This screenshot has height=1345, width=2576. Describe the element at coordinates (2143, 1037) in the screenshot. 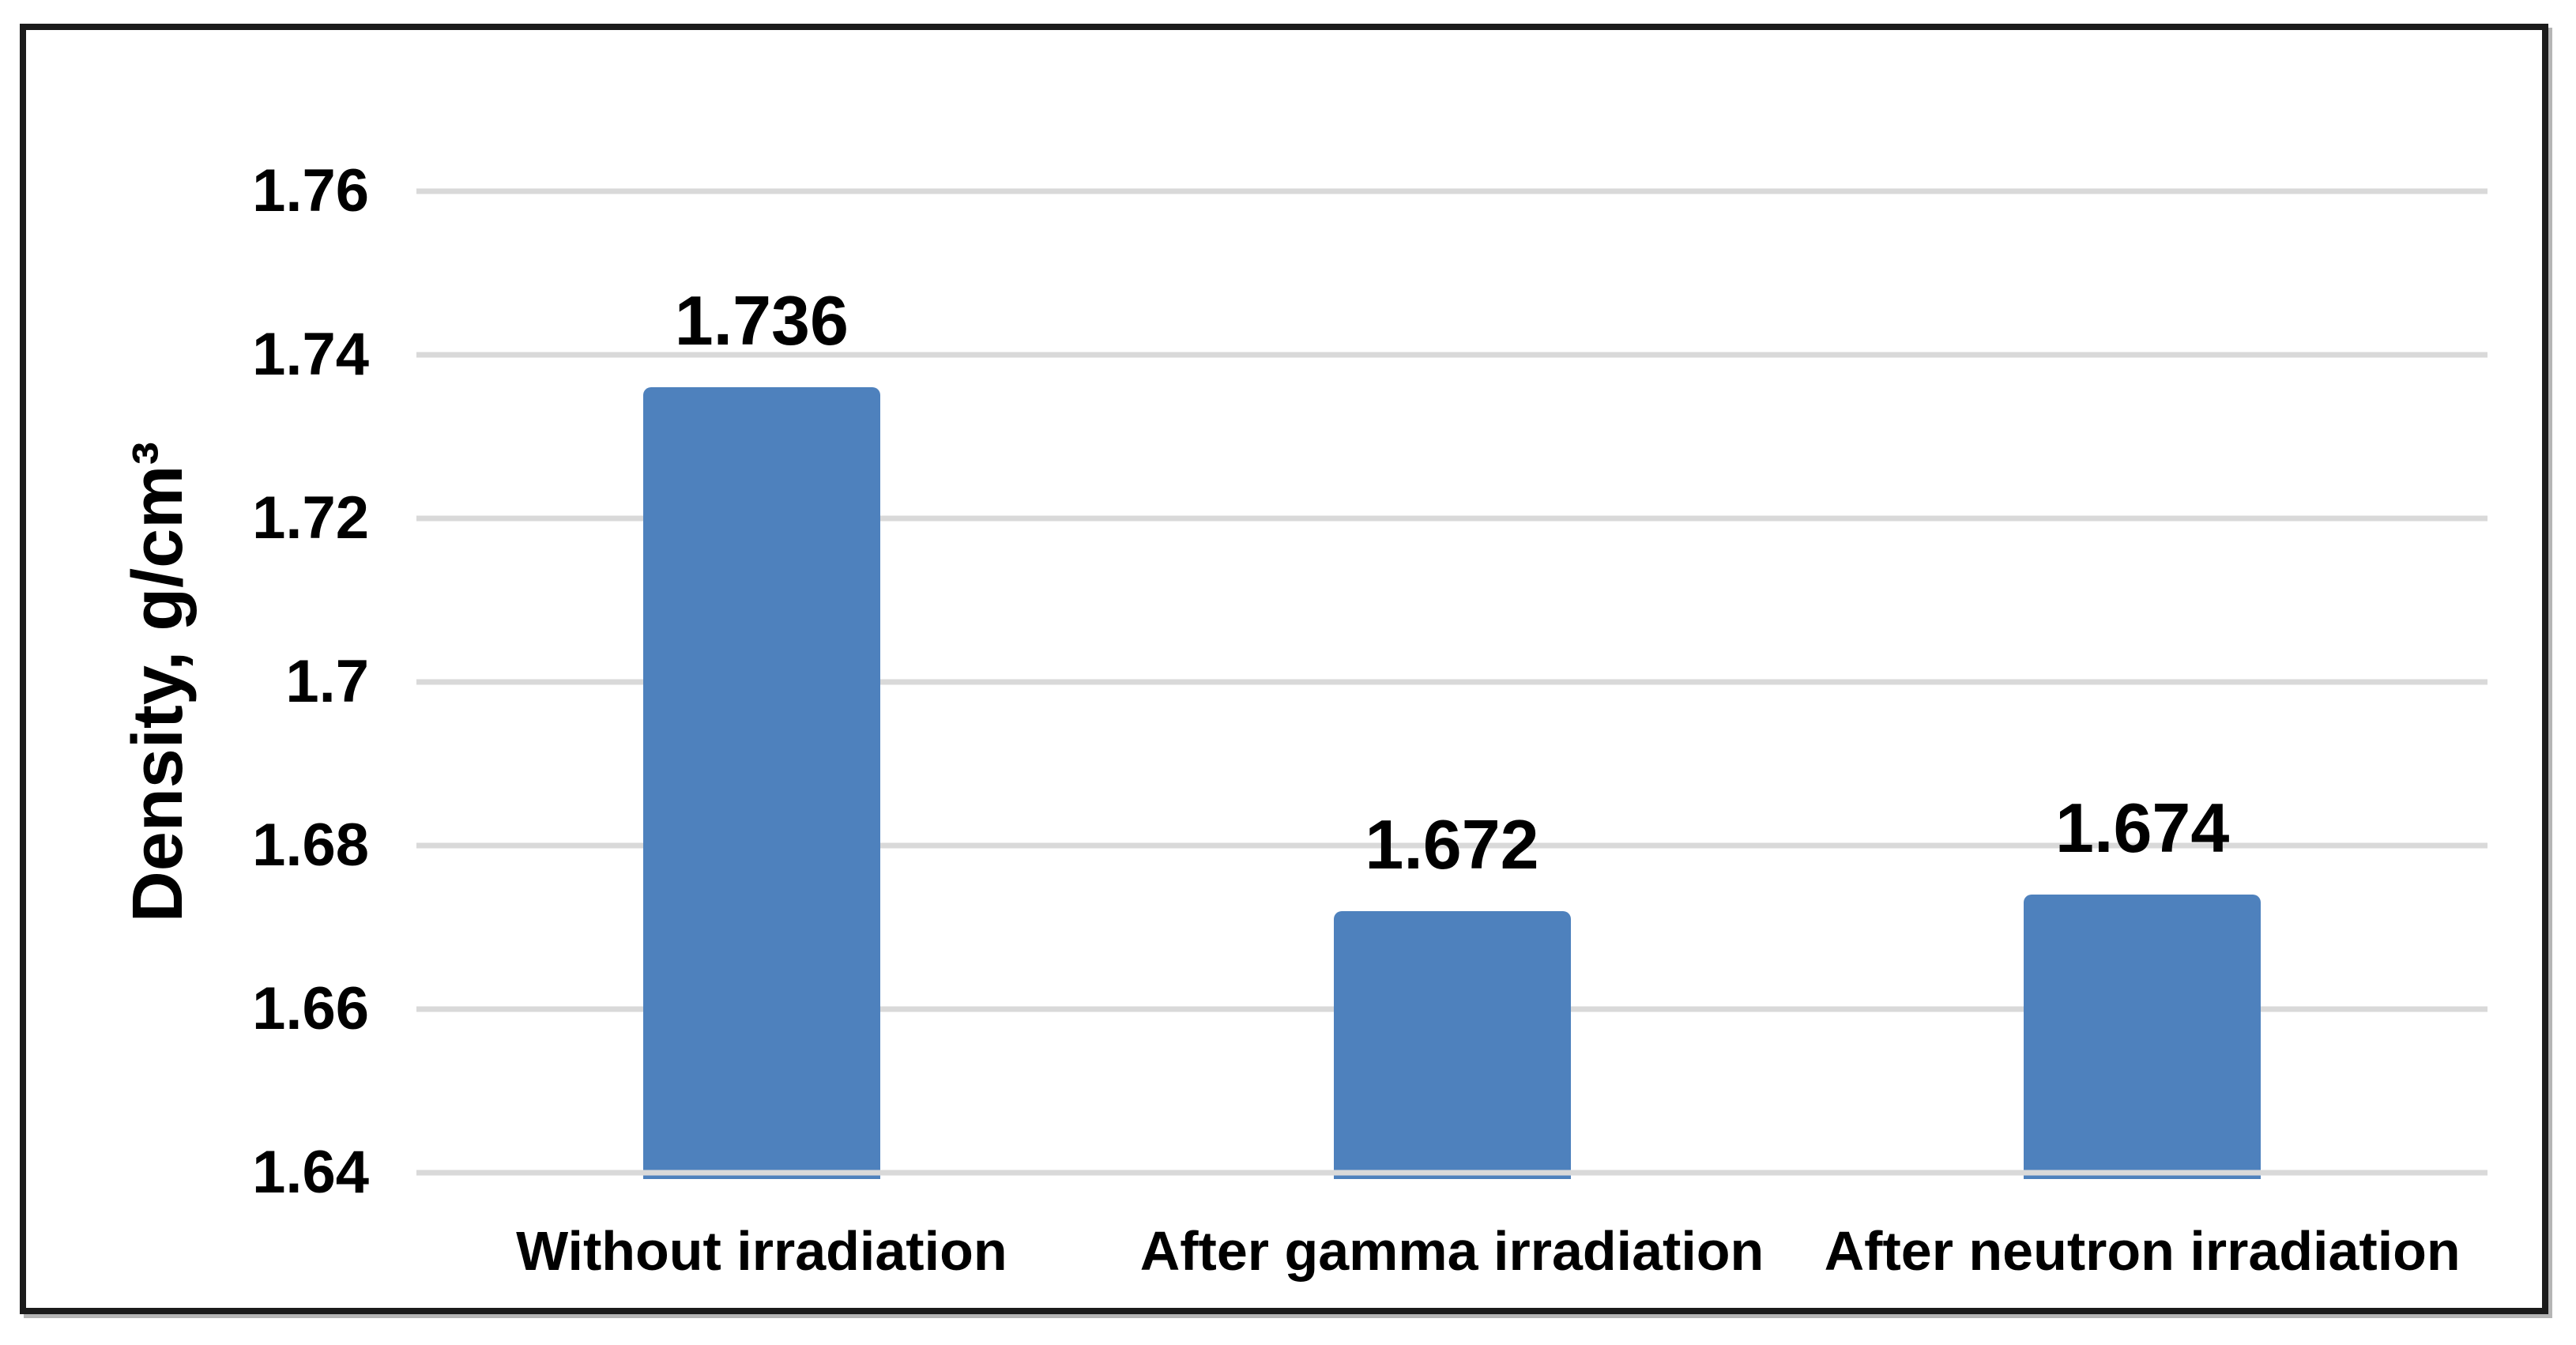

I see `bar-after-neutron-irradiation` at that location.